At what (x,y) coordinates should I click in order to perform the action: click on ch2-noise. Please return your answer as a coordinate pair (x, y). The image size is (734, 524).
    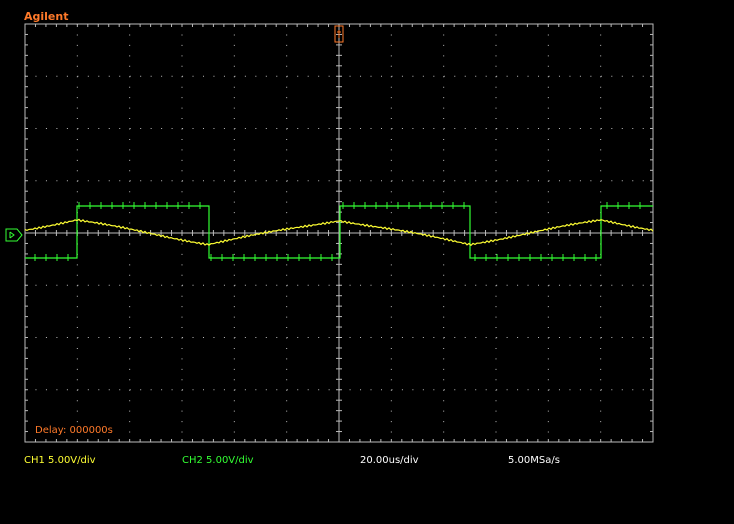
    Looking at the image, I should click on (337, 231).